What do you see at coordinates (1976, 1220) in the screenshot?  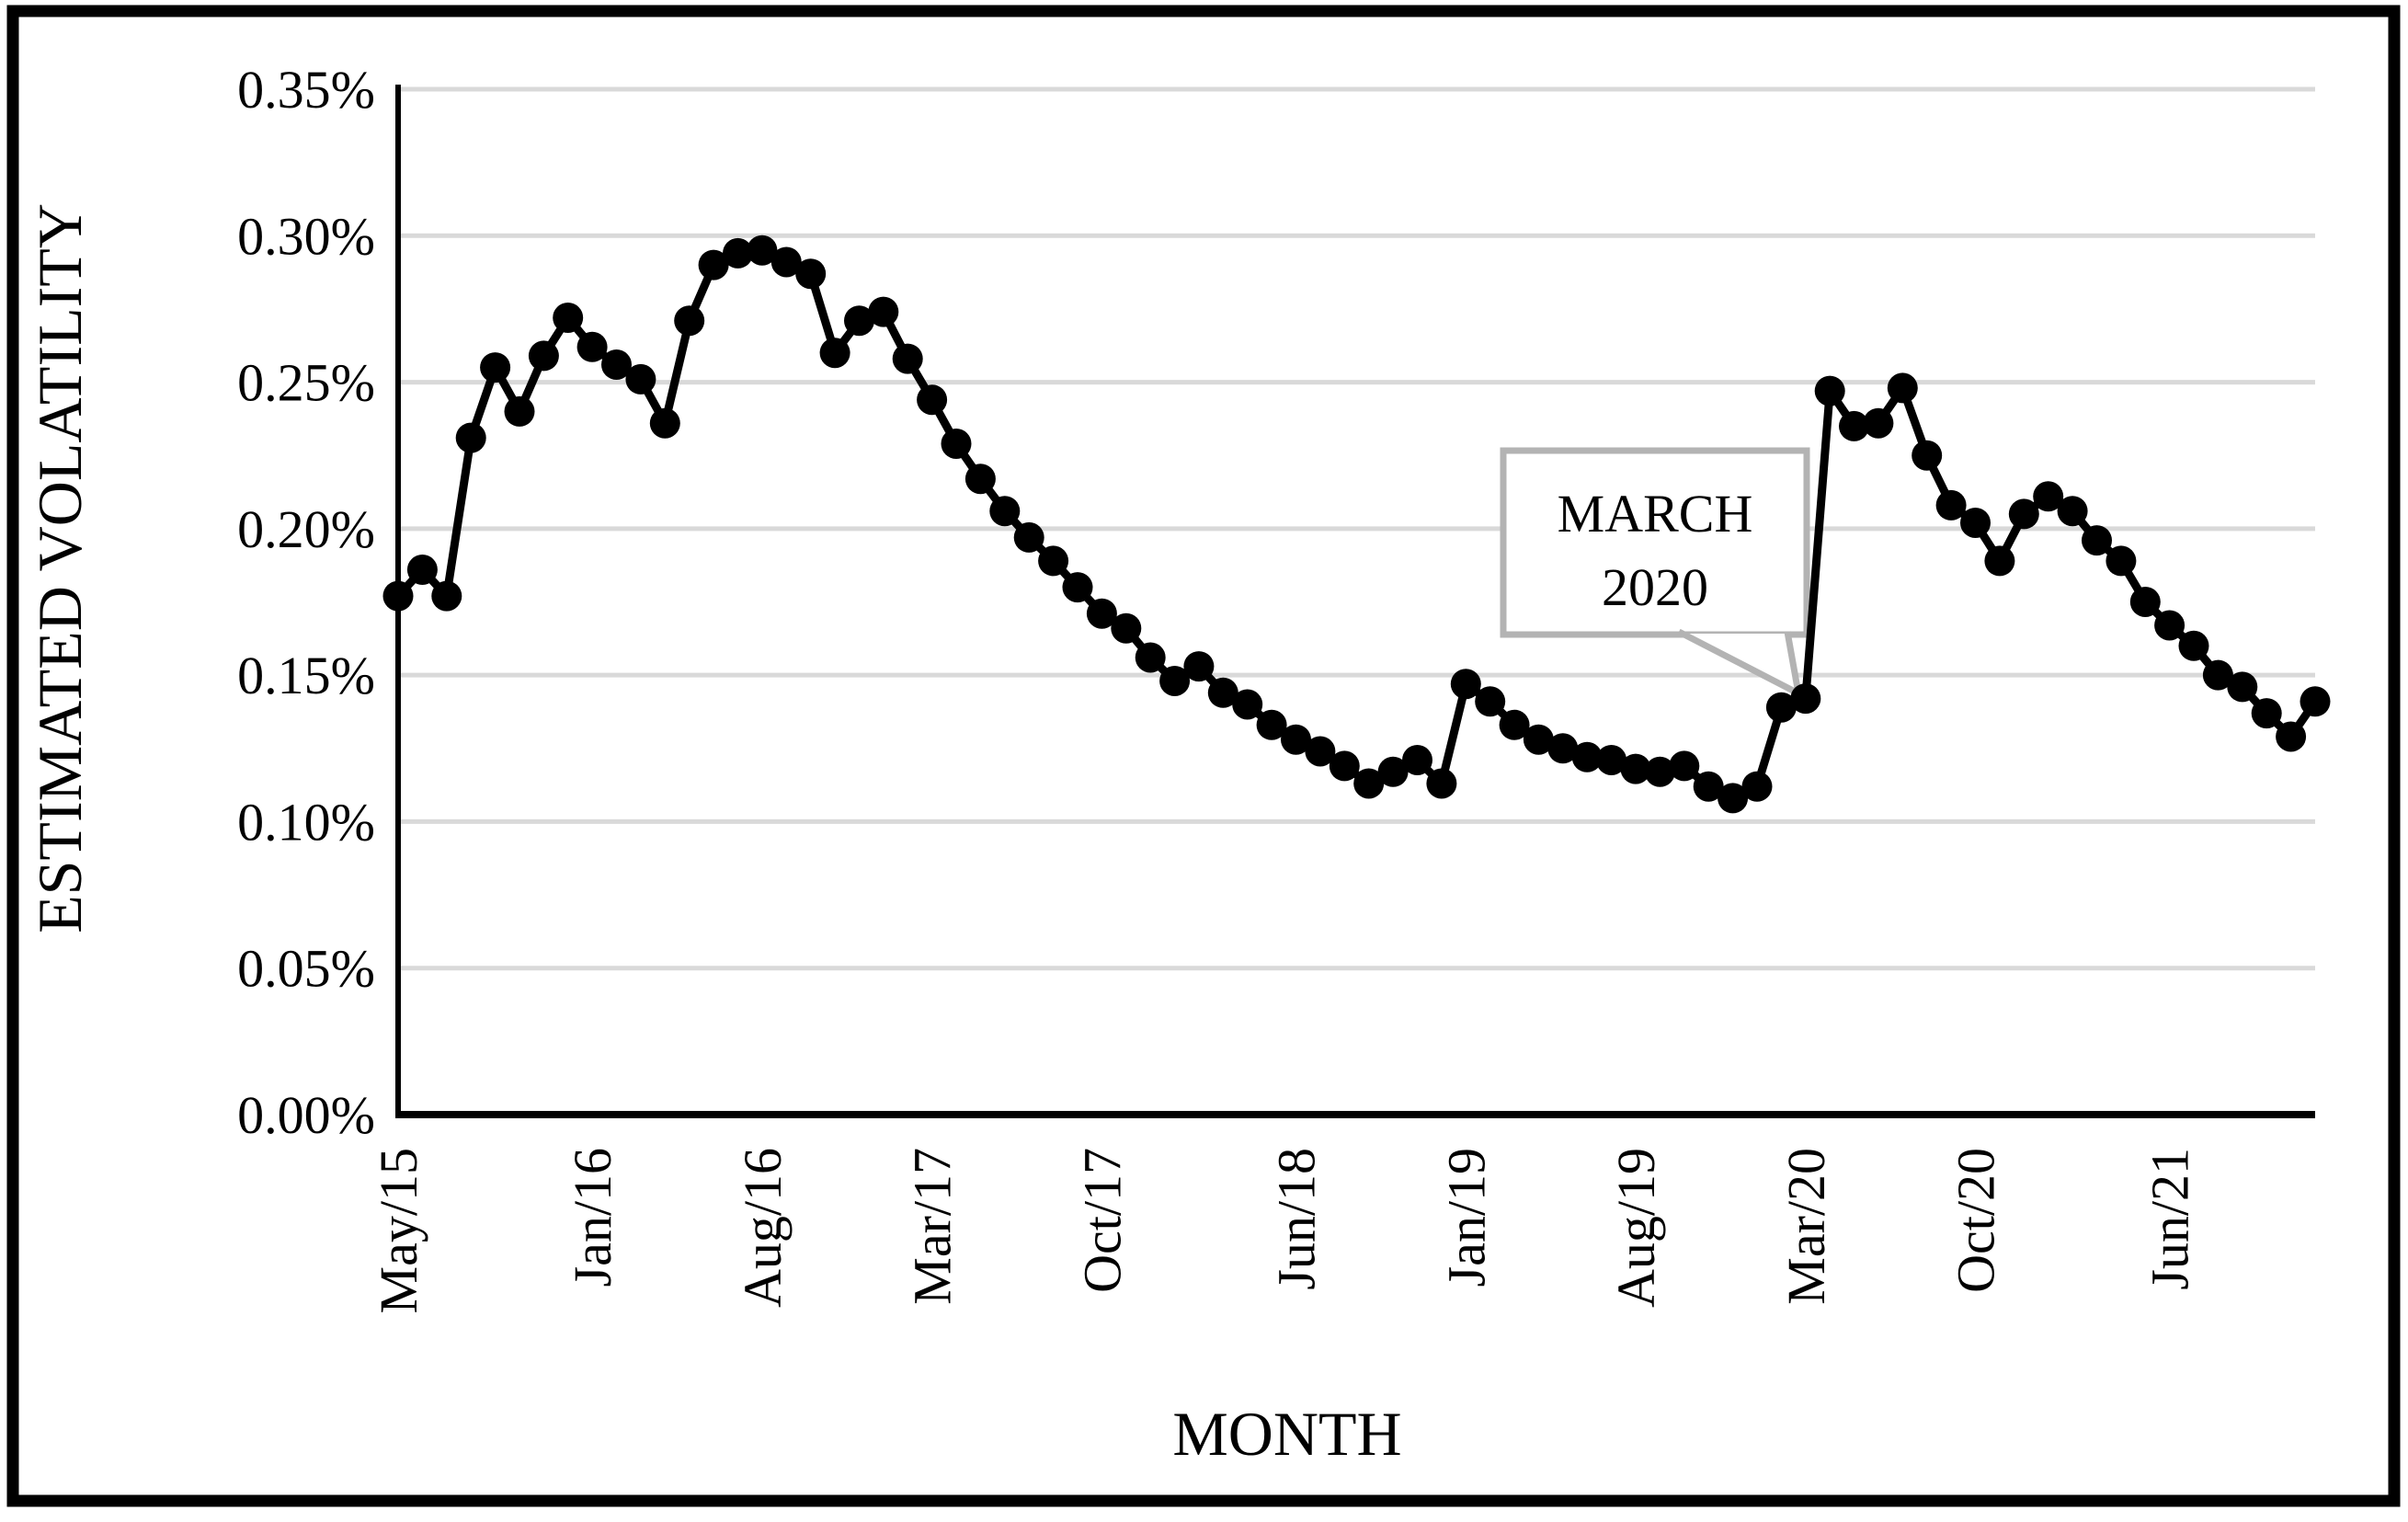 I see `x-tick-label: Oct/20` at bounding box center [1976, 1220].